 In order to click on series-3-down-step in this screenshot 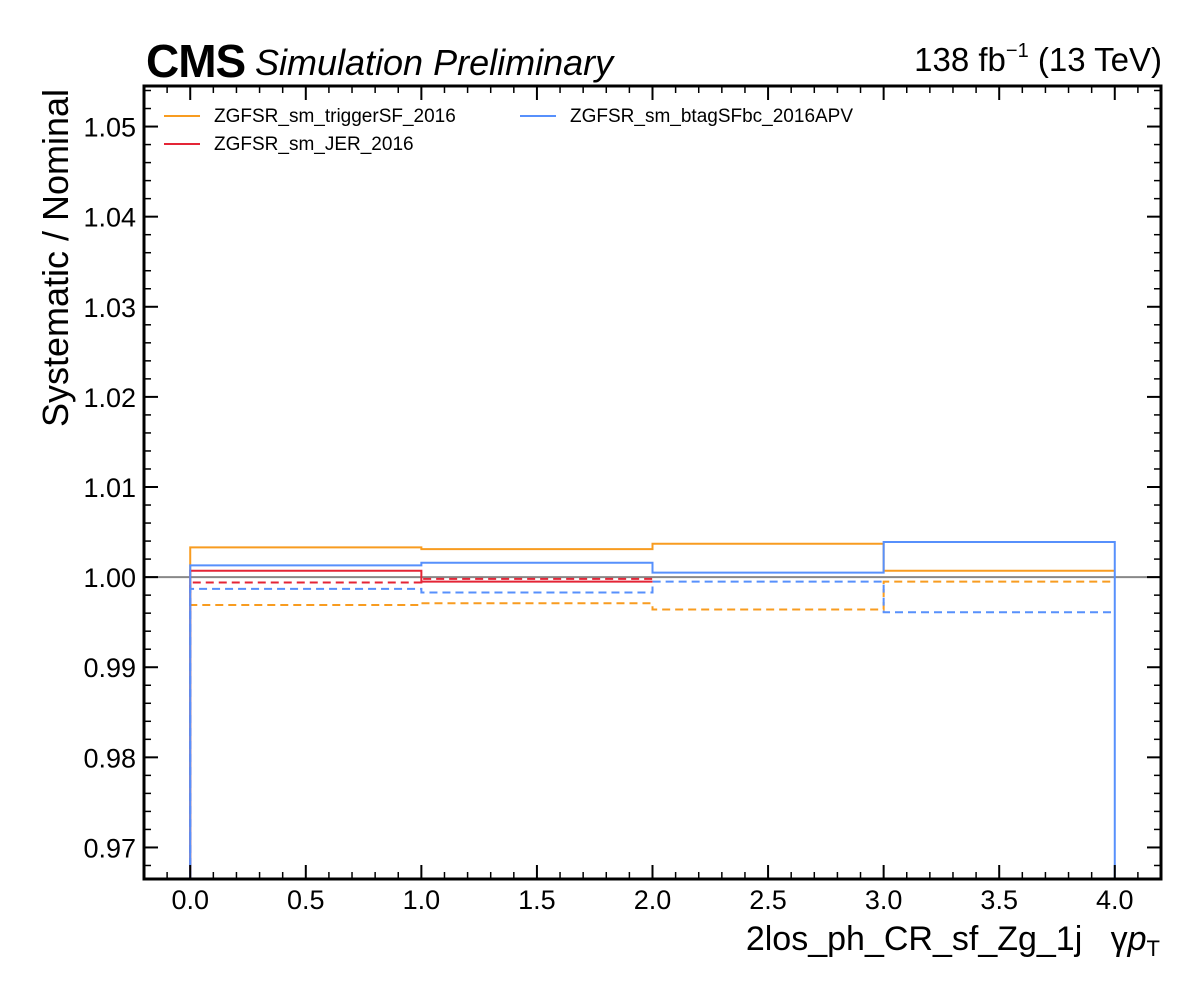, I will do `click(421, 728)`.